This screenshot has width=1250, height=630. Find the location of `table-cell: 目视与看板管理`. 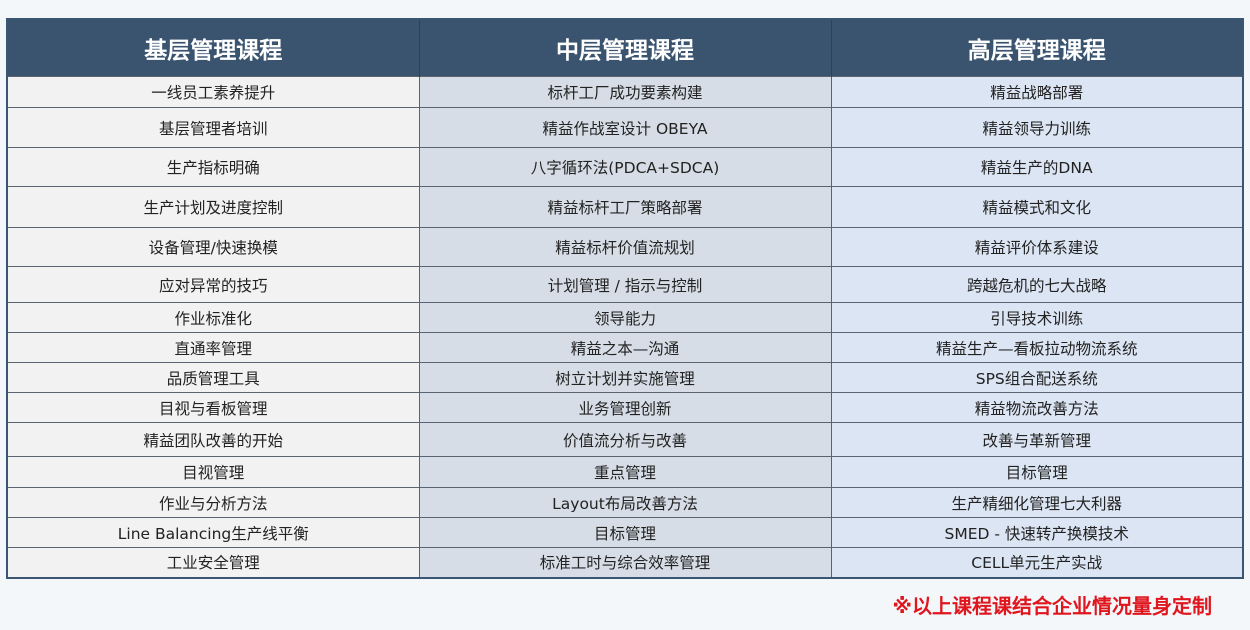

table-cell: 目视与看板管理 is located at coordinates (213, 407).